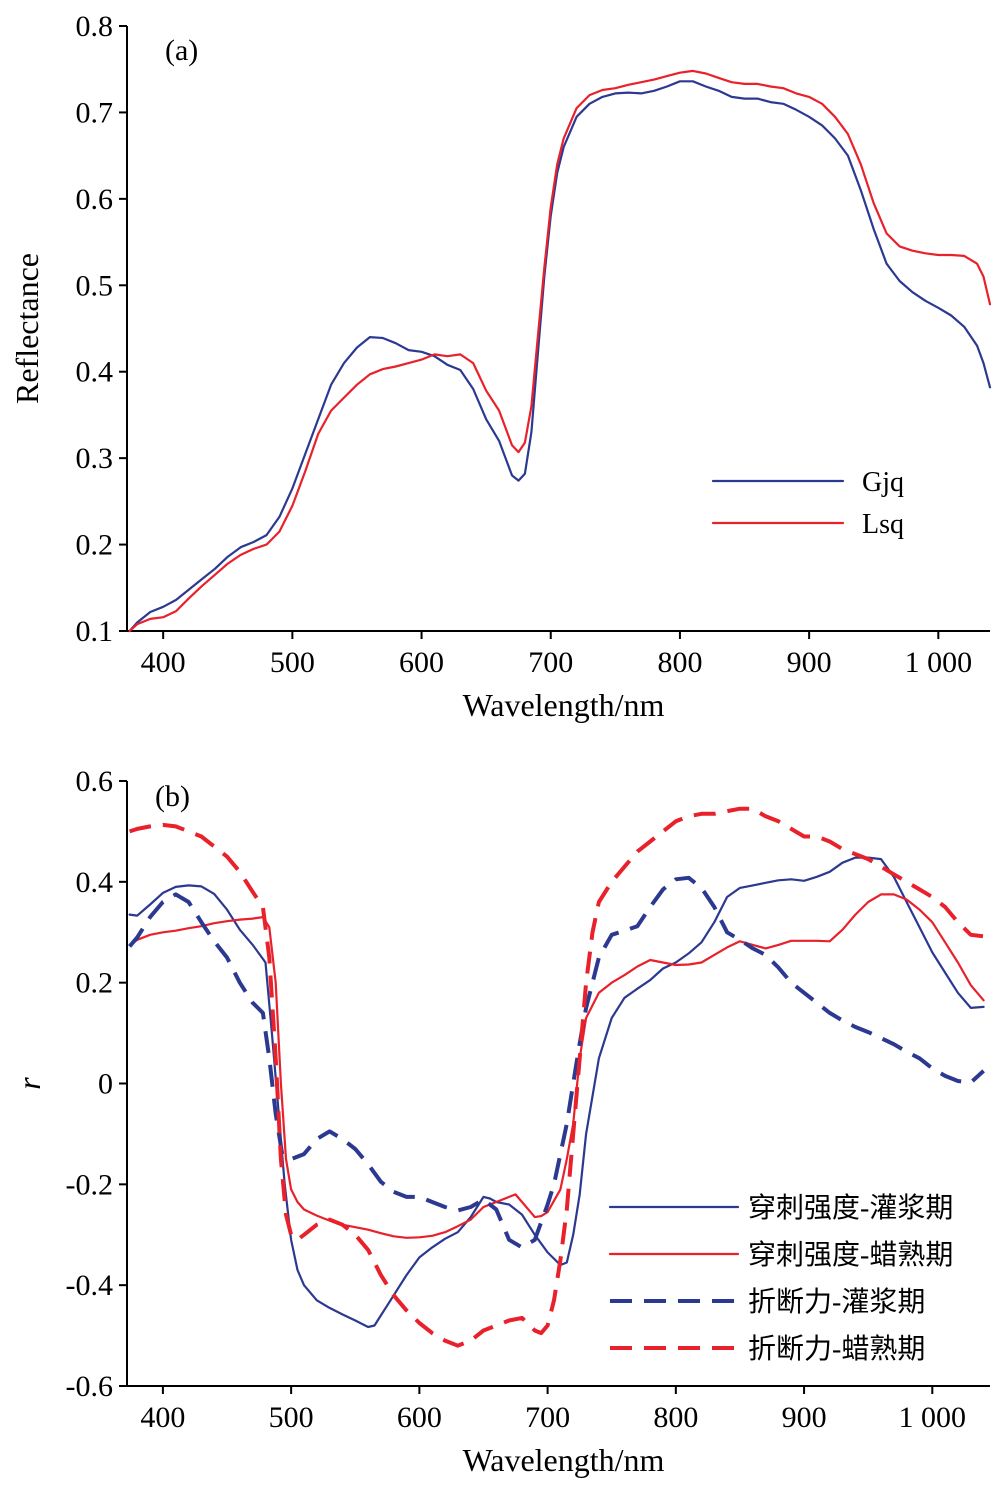  What do you see at coordinates (95, 199) in the screenshot?
I see `panel-a-y-tick-label: 0.6` at bounding box center [95, 199].